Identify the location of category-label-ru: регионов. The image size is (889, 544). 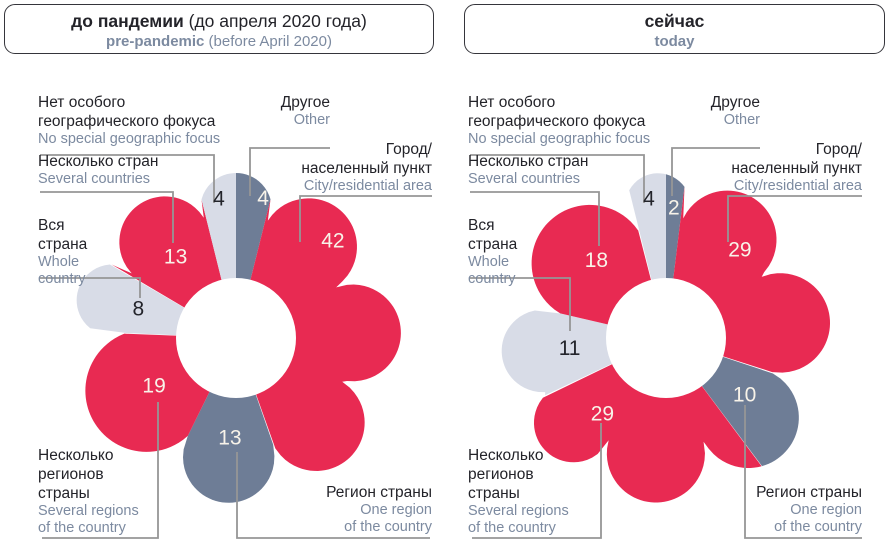
(501, 474).